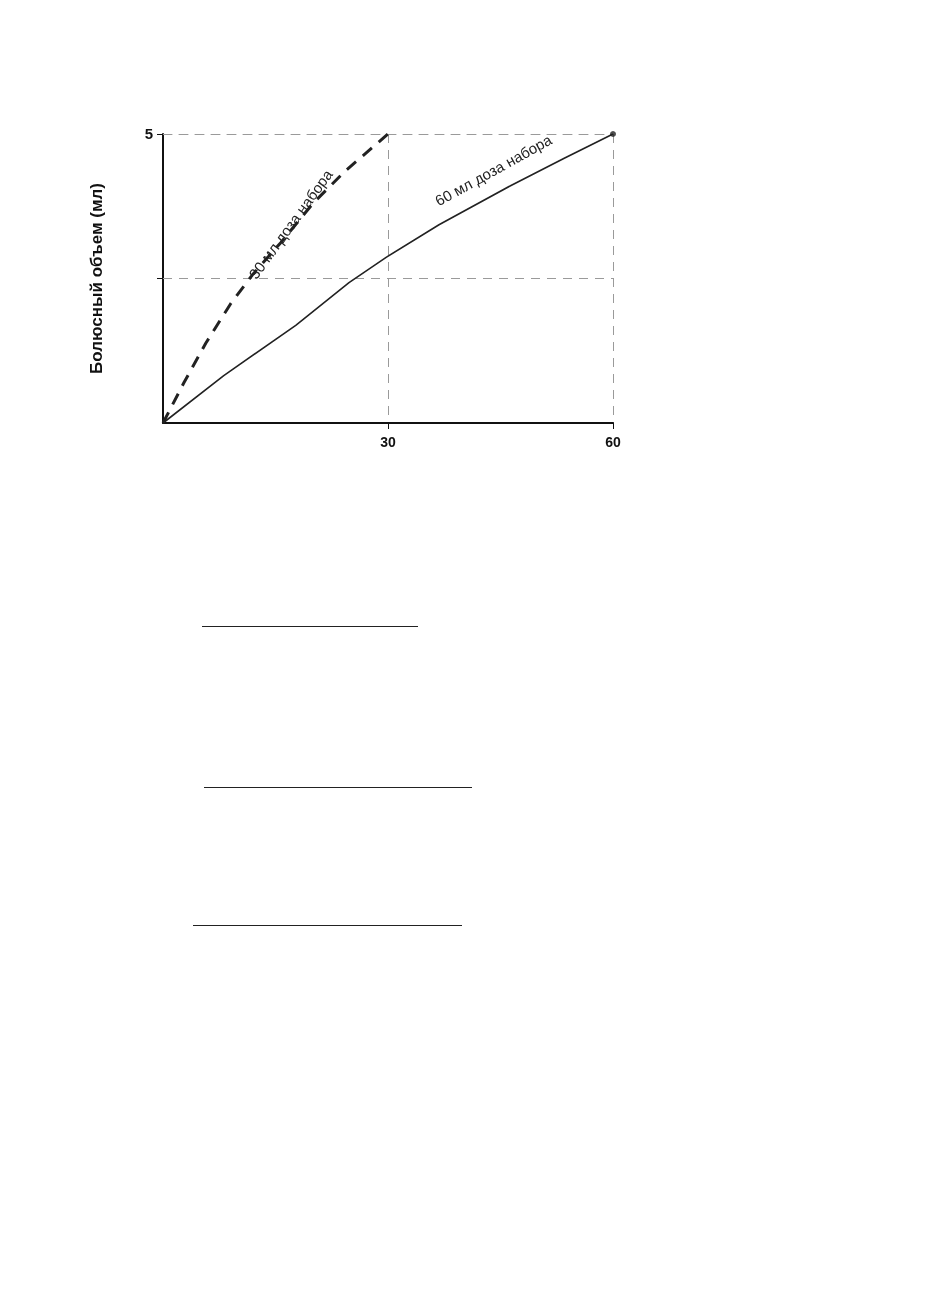  What do you see at coordinates (148, 133) in the screenshot?
I see `text: 5` at bounding box center [148, 133].